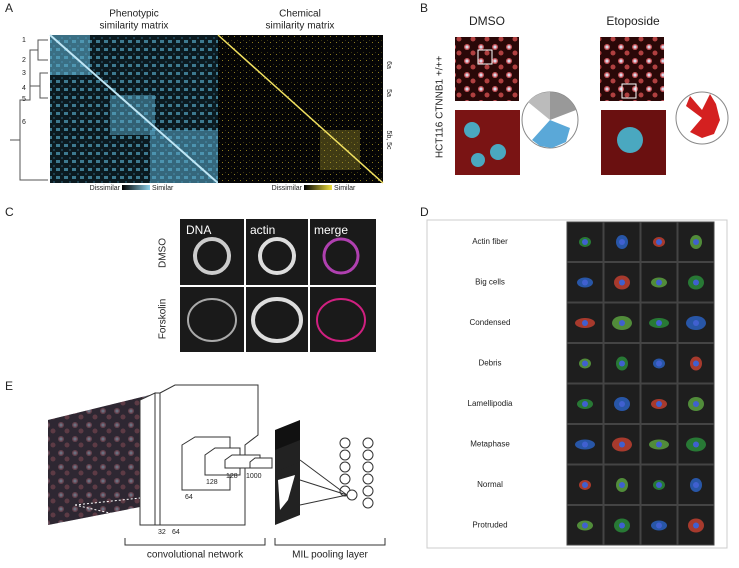  What do you see at coordinates (490, 444) in the screenshot?
I see `class-label: Metaphase` at bounding box center [490, 444].